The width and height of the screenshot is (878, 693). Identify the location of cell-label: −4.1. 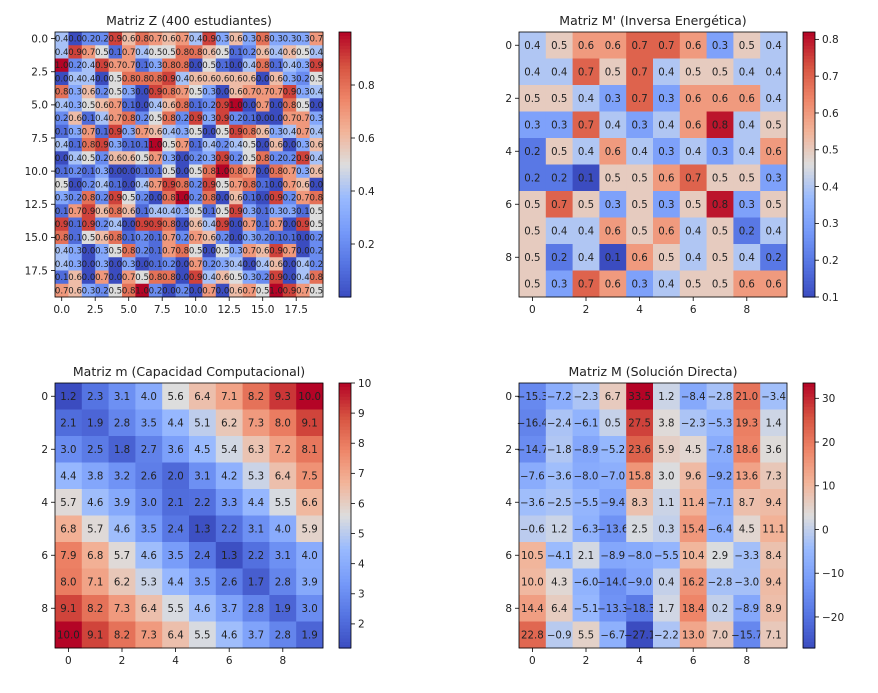
(559, 556).